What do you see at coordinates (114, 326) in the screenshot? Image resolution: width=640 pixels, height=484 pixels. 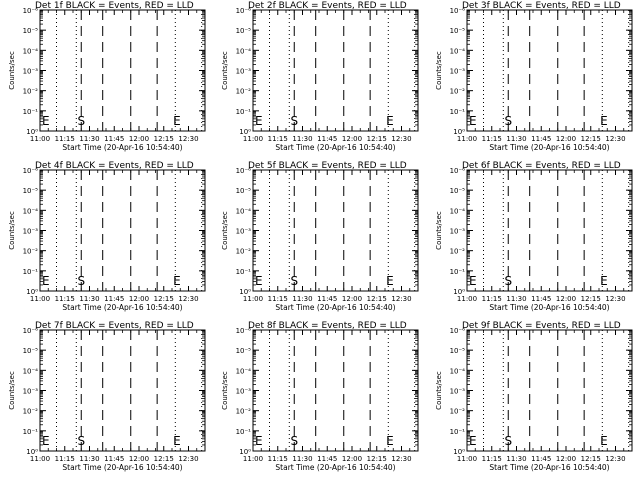 I see `panel-title: Det 7f BLACK = Events, RED = LLD` at bounding box center [114, 326].